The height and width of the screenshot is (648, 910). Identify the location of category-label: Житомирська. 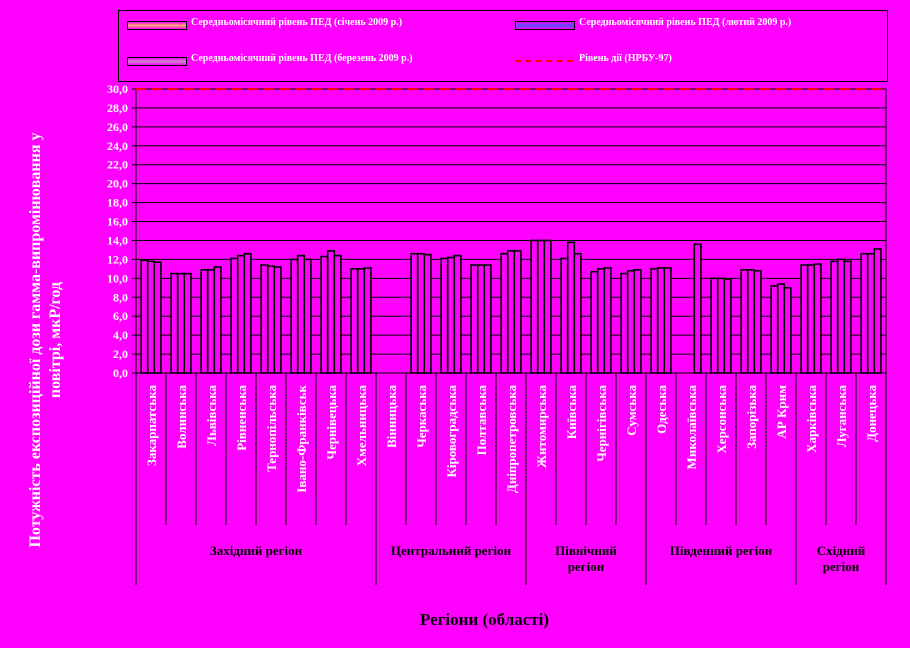
(541, 426).